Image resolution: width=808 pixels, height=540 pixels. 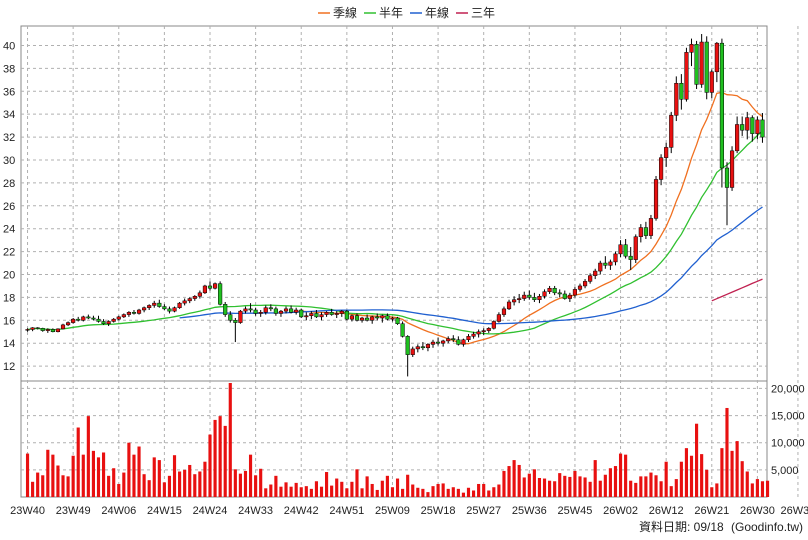 I want to click on price-tick-label: 18, so click(x=9, y=298).